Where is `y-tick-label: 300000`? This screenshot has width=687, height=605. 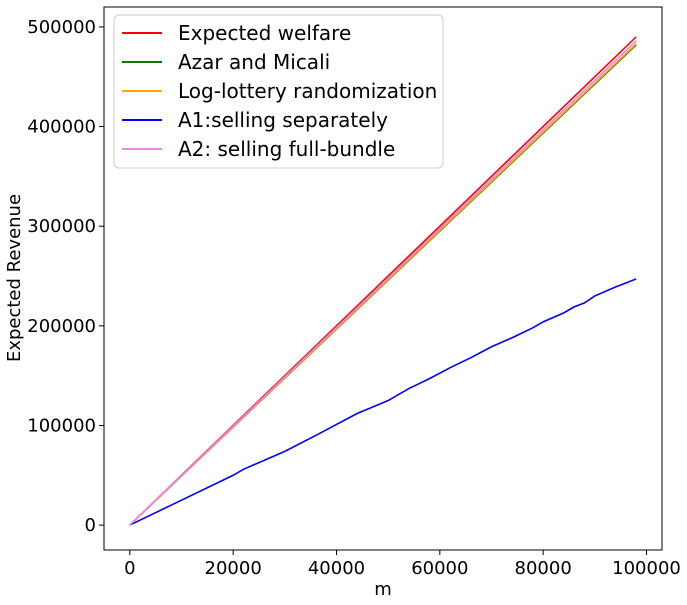
y-tick-label: 300000 is located at coordinates (61, 226).